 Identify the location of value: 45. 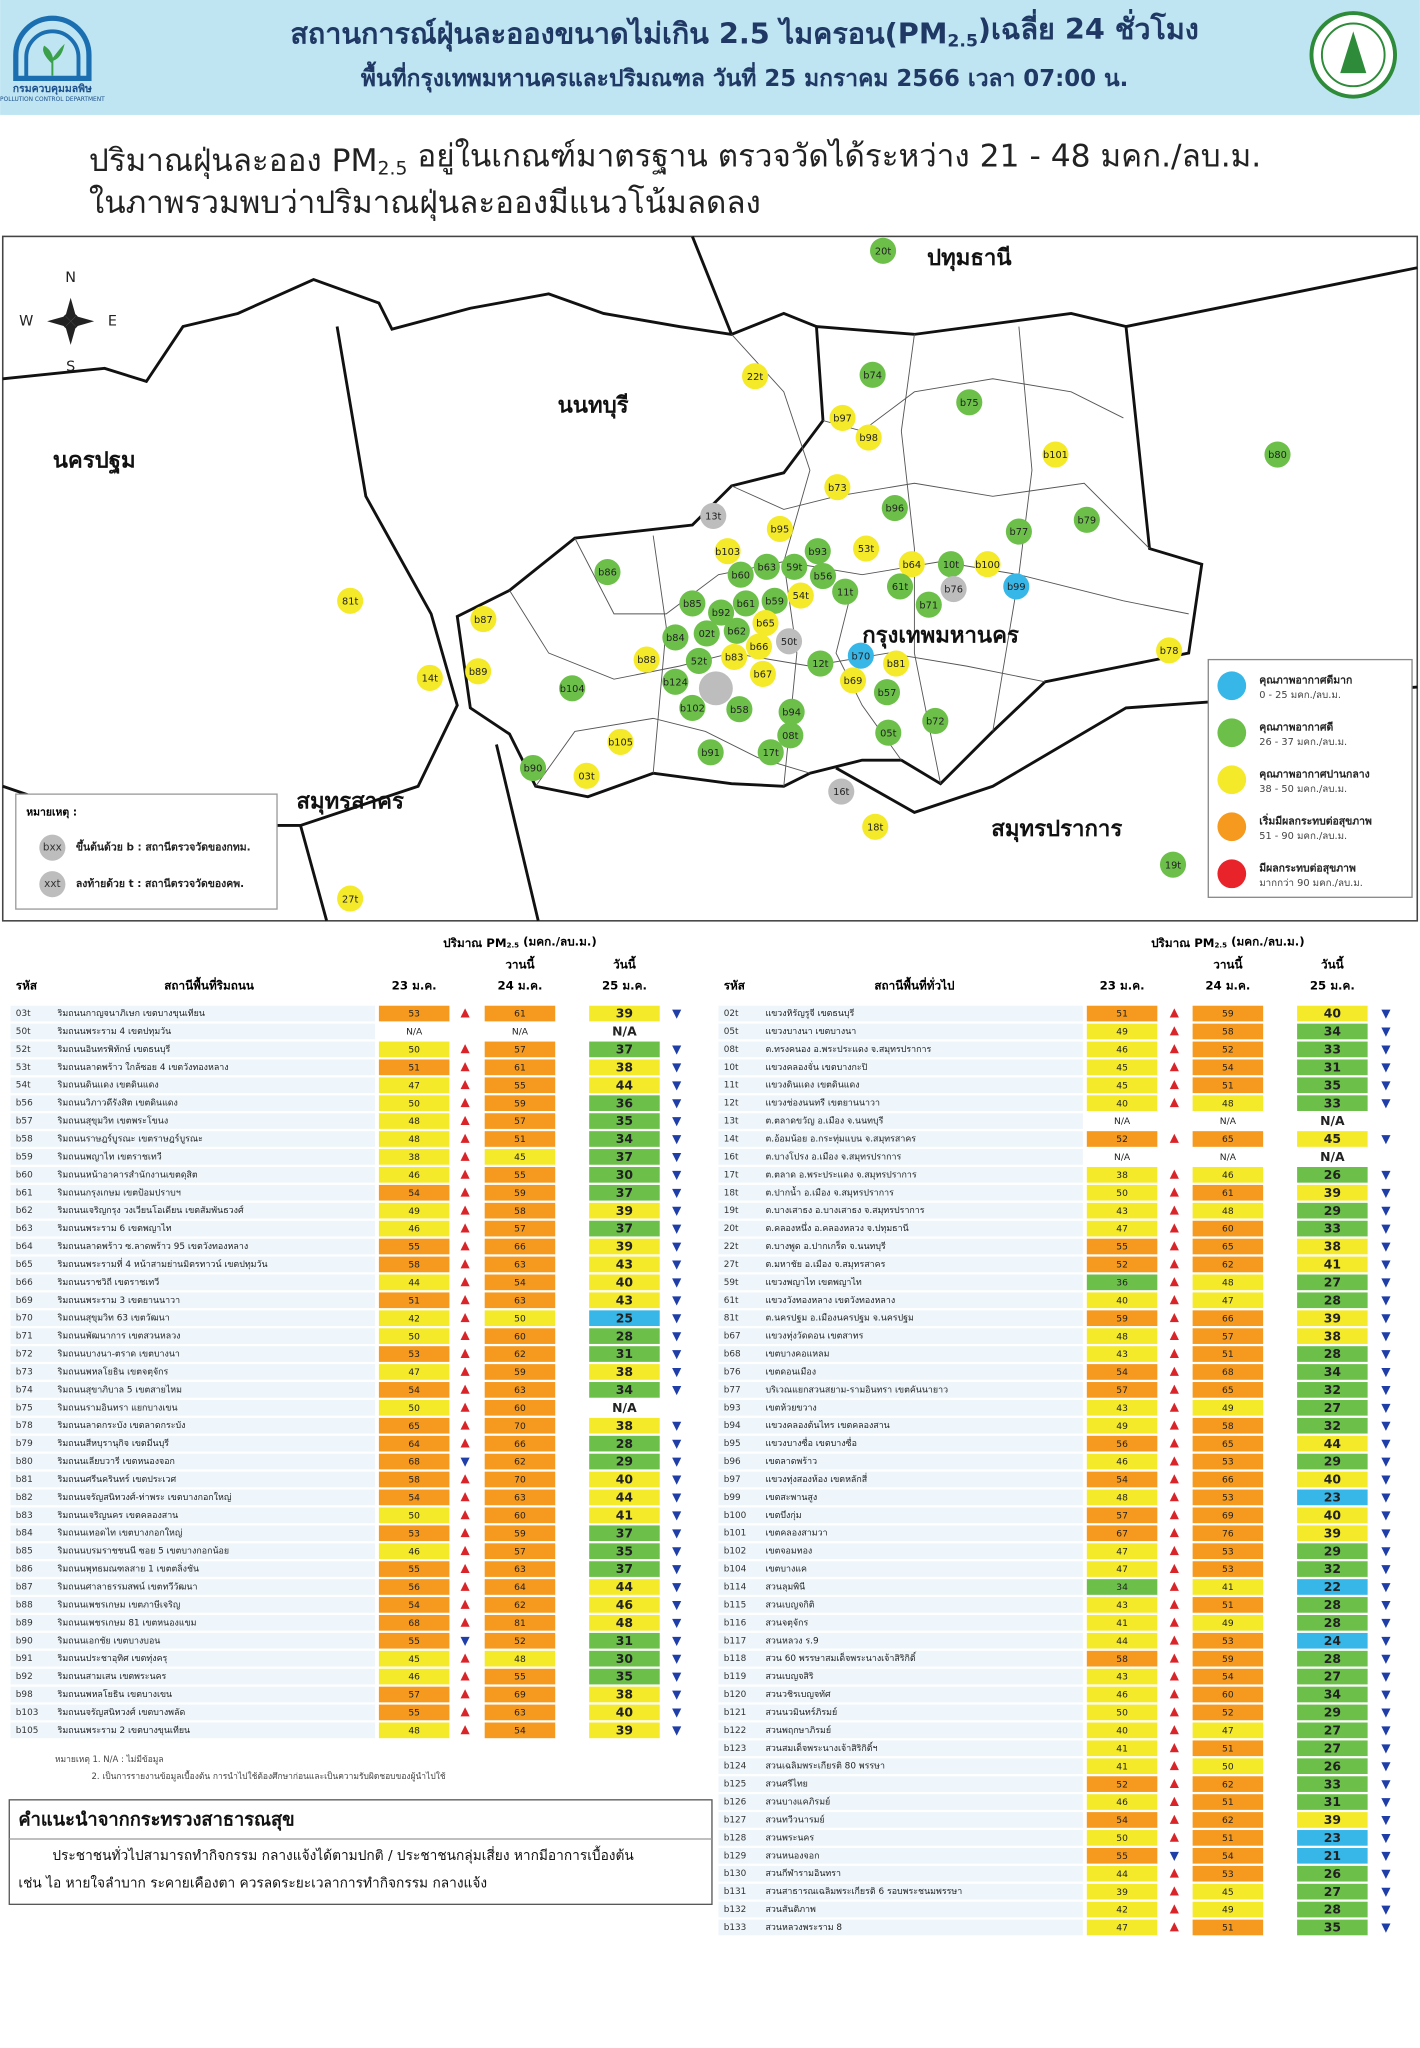
(414, 1660).